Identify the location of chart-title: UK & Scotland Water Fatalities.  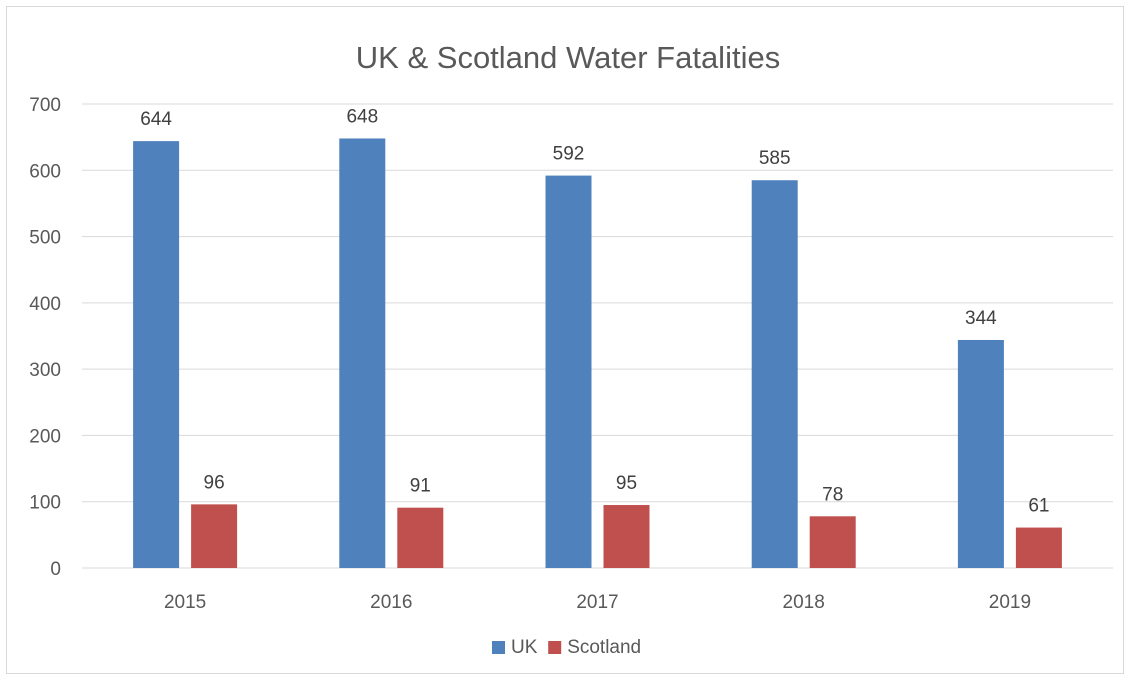
(568, 57).